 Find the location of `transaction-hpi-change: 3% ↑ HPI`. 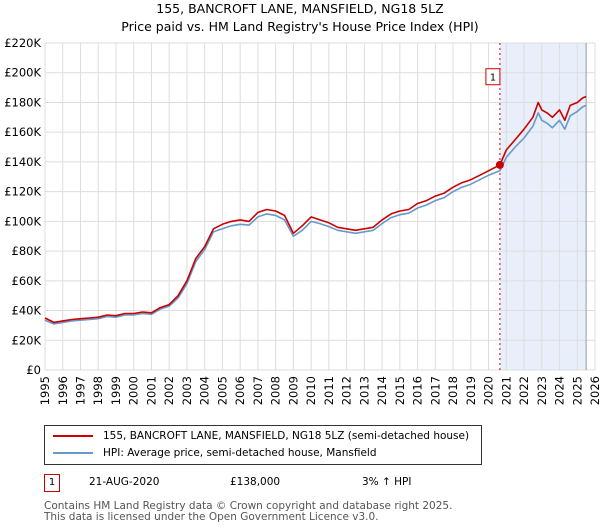

transaction-hpi-change: 3% ↑ HPI is located at coordinates (387, 482).